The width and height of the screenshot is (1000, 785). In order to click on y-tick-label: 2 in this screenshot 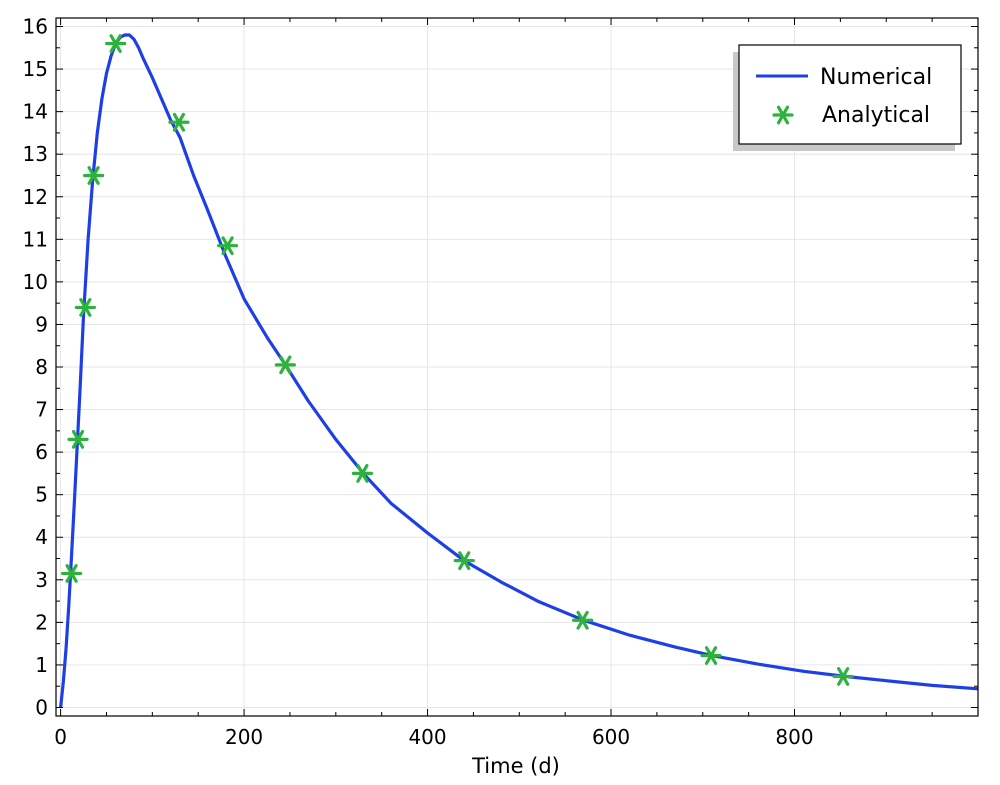, I will do `click(41, 622)`.